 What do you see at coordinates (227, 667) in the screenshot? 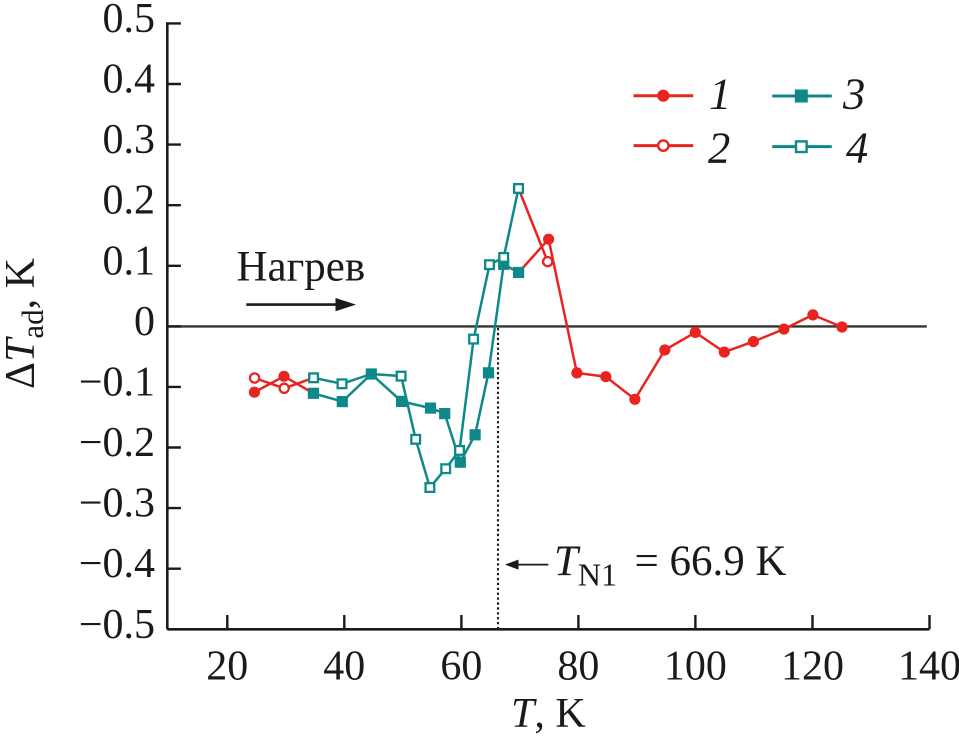
I see `svg-text: 20` at bounding box center [227, 667].